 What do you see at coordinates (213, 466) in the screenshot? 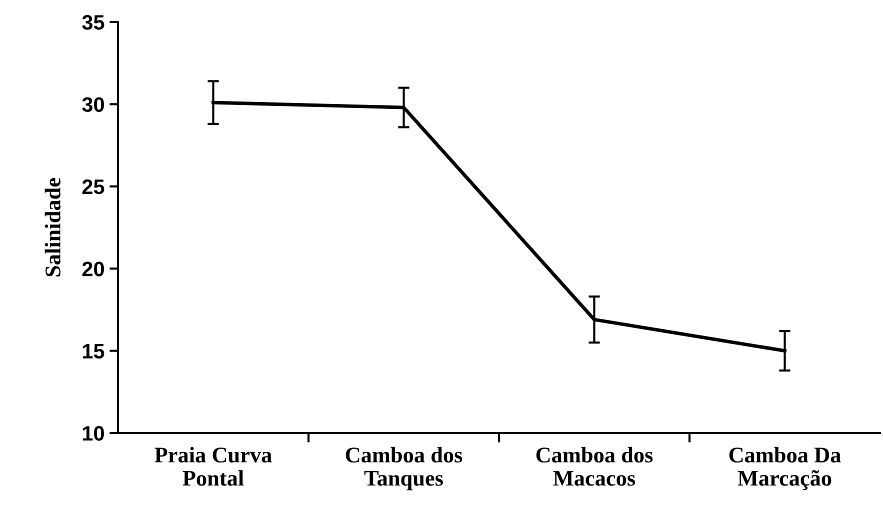
I see `x-tick-label: Praia Curva Pontal` at bounding box center [213, 466].